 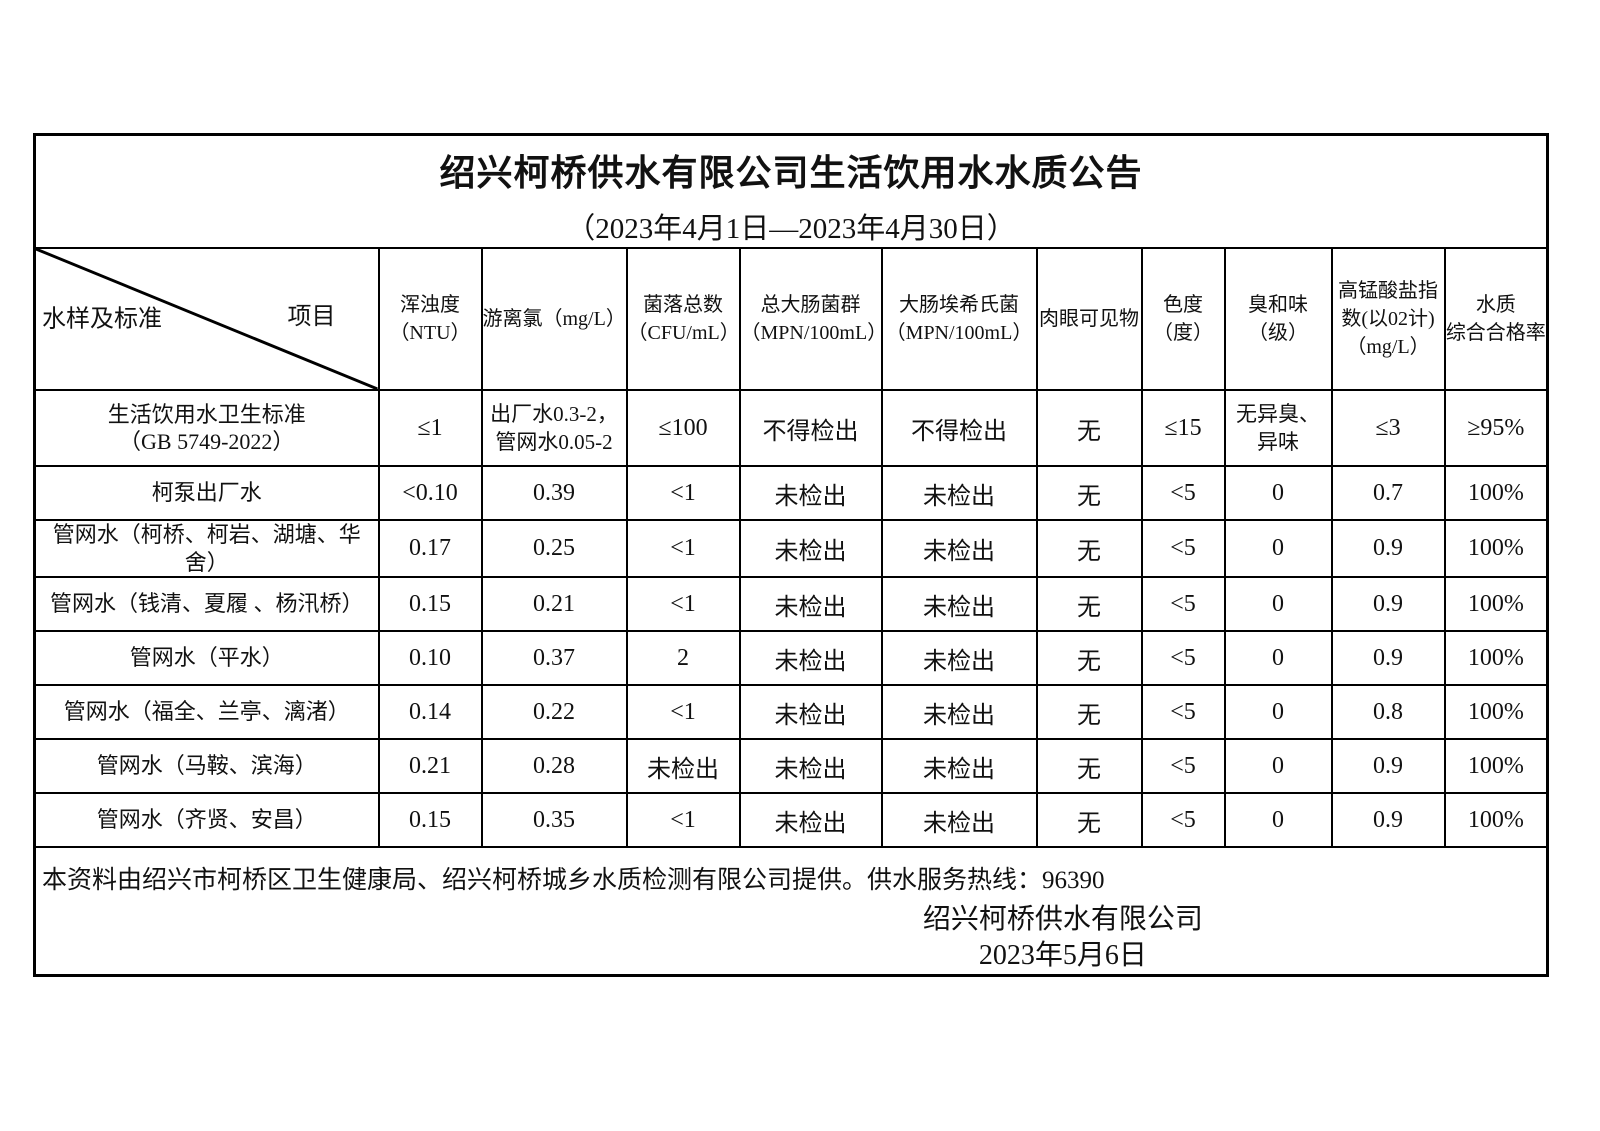 I want to click on row-name-cell: 管网水（齐贤、安昌）, so click(x=206, y=820).